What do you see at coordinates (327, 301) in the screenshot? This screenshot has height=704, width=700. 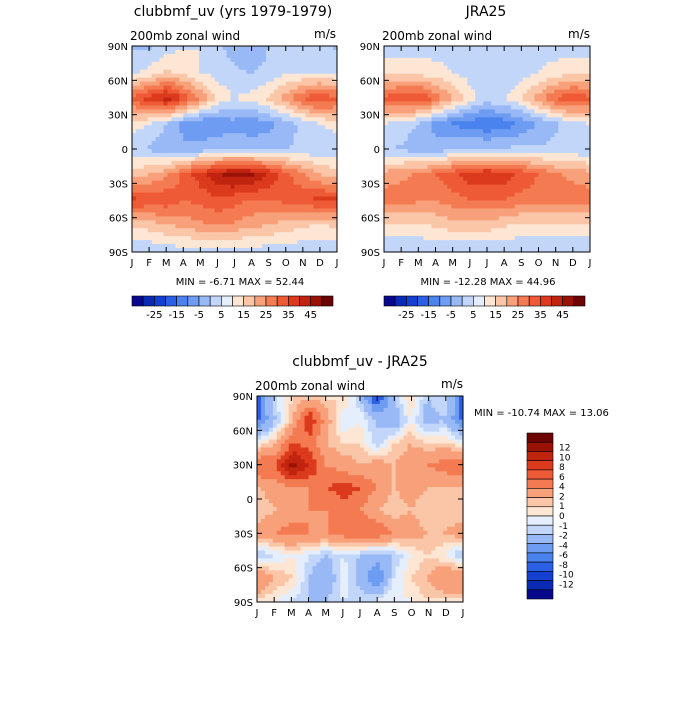 I see `colorbar-swatch` at bounding box center [327, 301].